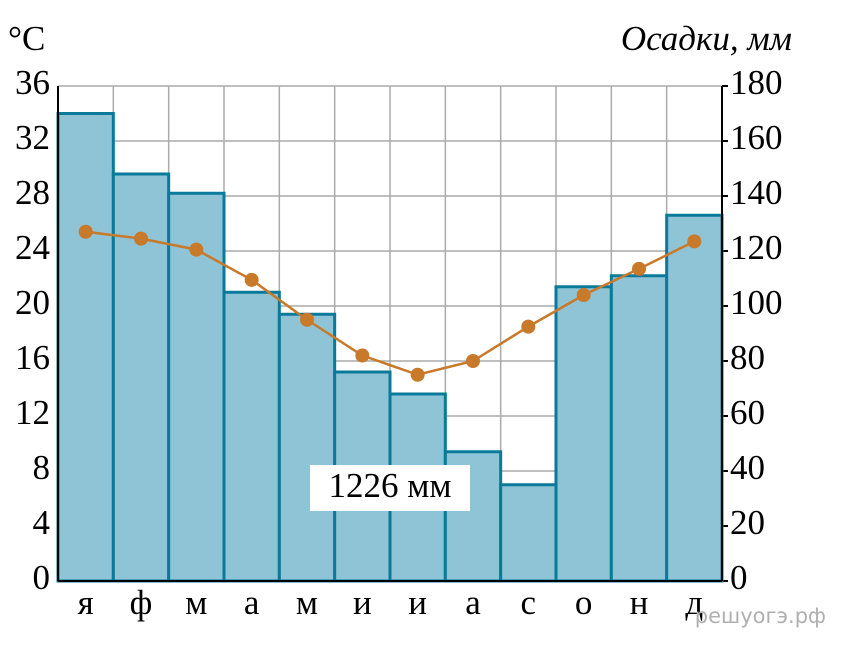 This screenshot has height=646, width=844. I want to click on annotation-bg, so click(390, 488).